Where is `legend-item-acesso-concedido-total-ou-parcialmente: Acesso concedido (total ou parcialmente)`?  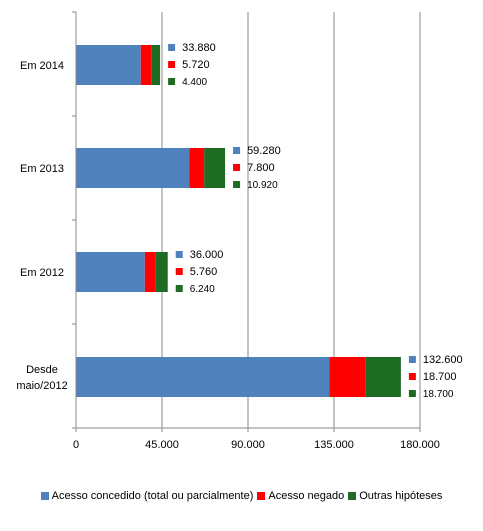
legend-item-acesso-concedido-total-ou-parcialmente: Acesso concedido (total ou parcialmente) is located at coordinates (147, 496).